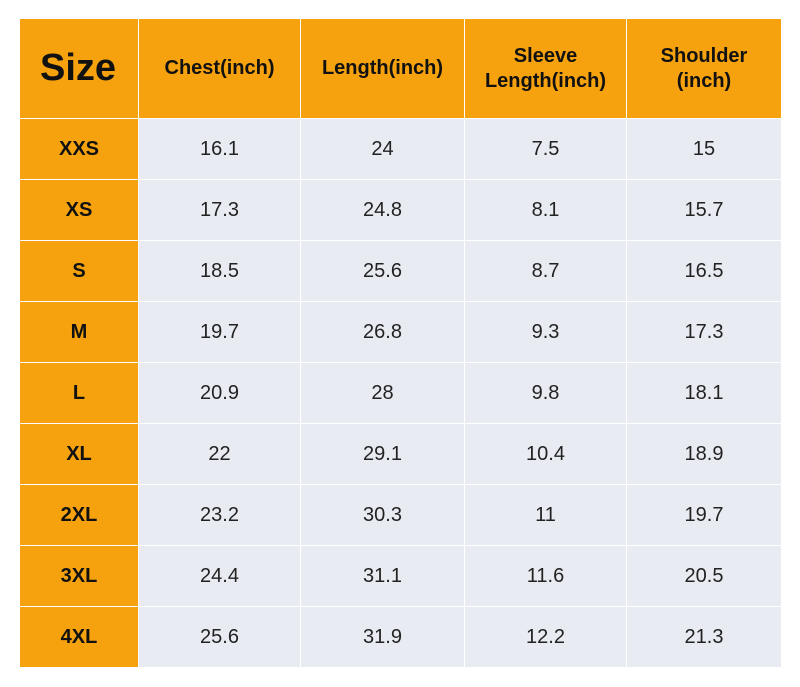 The height and width of the screenshot is (687, 800). Describe the element at coordinates (704, 332) in the screenshot. I see `cell-shoulder: 17.3` at that location.